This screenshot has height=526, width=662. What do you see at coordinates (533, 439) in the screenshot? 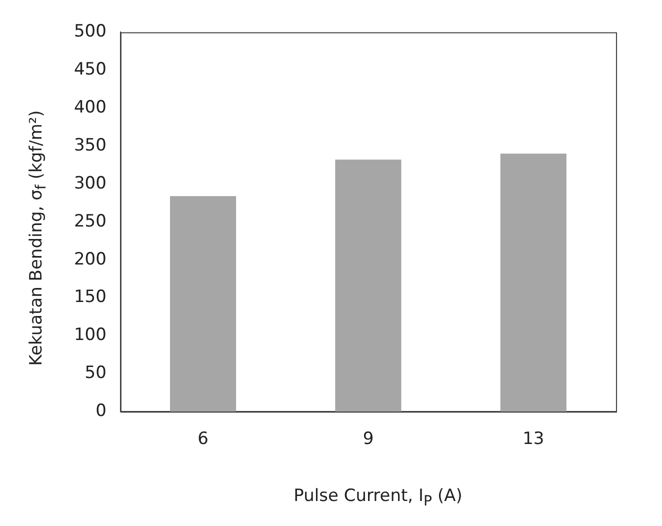
I see `x-tick-label: 13` at bounding box center [533, 439].